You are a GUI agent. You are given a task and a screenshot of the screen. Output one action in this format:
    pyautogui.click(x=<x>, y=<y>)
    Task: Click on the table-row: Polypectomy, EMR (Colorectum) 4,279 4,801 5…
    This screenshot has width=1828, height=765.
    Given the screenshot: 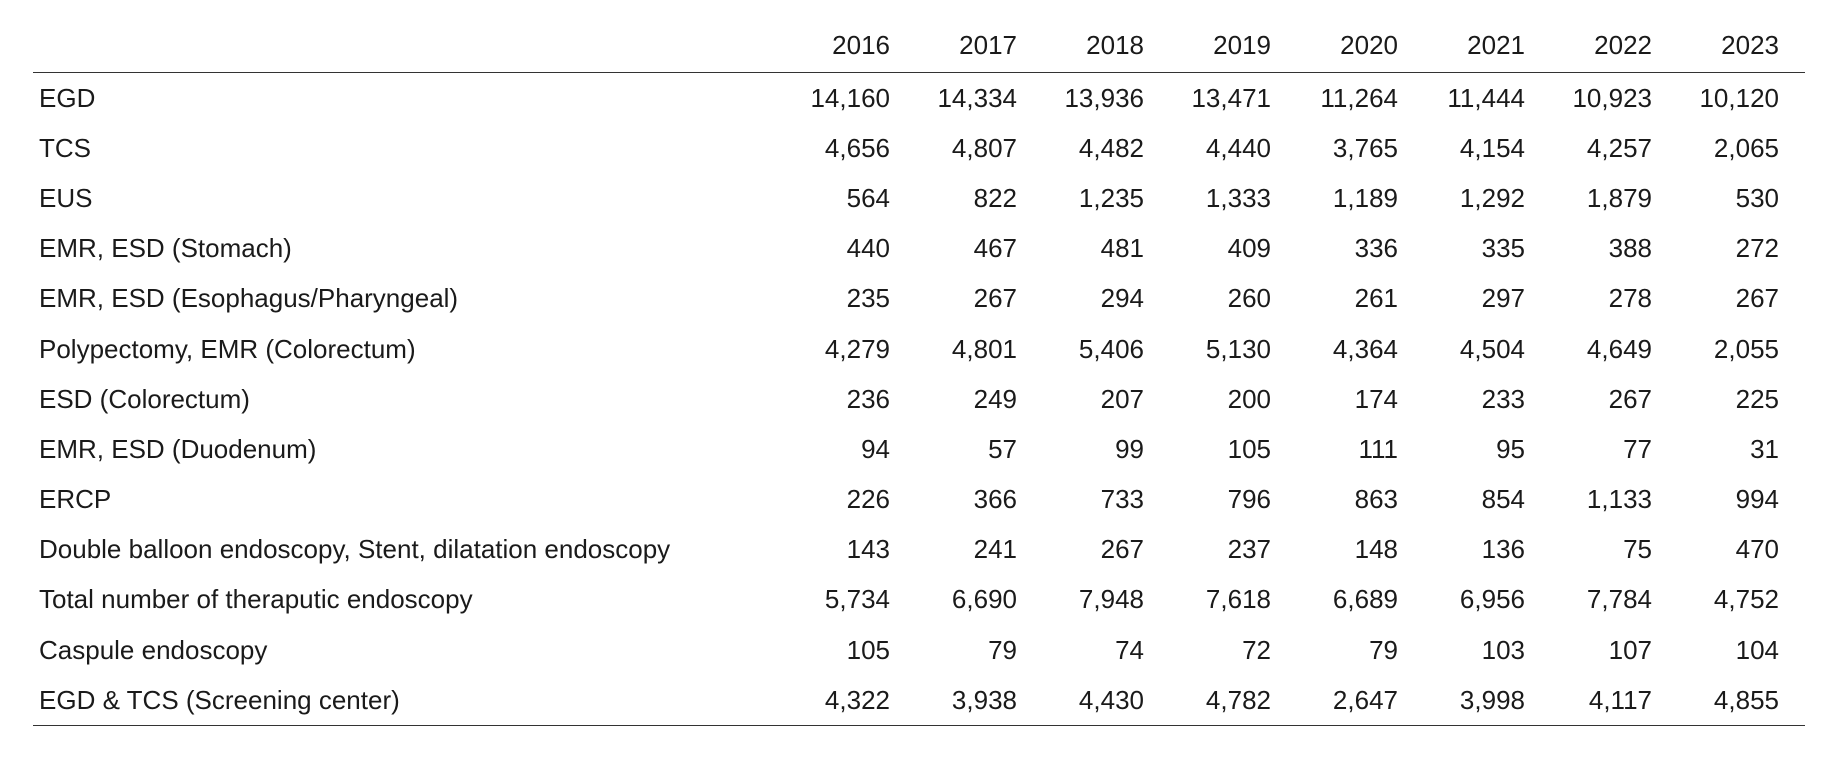 What is the action you would take?
    pyautogui.click(x=919, y=349)
    